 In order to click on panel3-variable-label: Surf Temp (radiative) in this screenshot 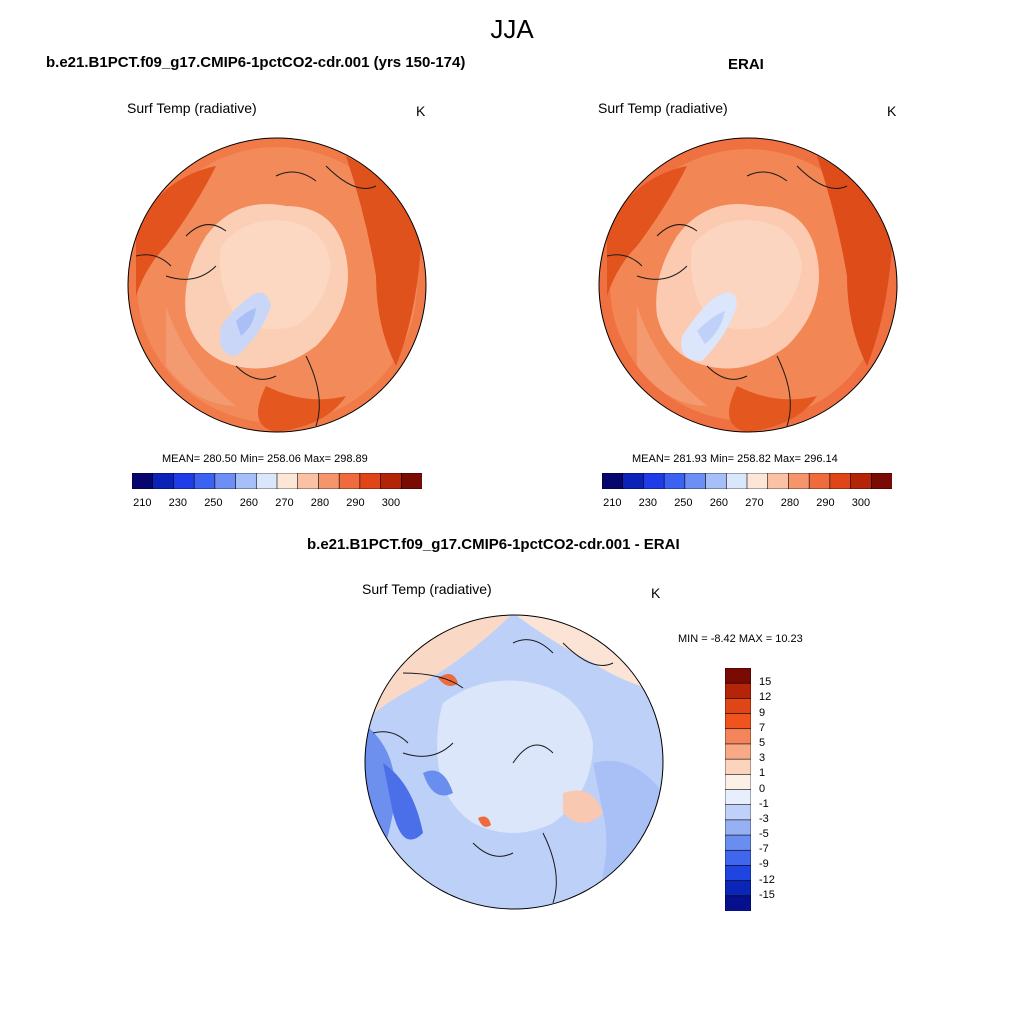, I will do `click(427, 589)`.